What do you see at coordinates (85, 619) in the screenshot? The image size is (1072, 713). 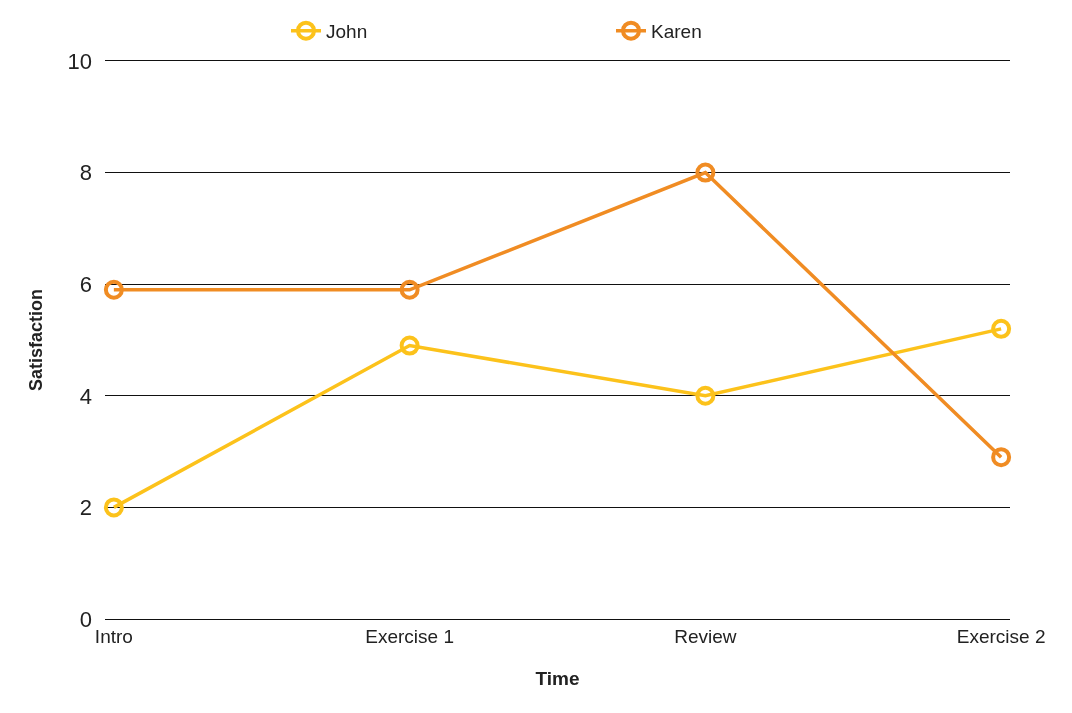 I see `y-tick-label: 0` at bounding box center [85, 619].